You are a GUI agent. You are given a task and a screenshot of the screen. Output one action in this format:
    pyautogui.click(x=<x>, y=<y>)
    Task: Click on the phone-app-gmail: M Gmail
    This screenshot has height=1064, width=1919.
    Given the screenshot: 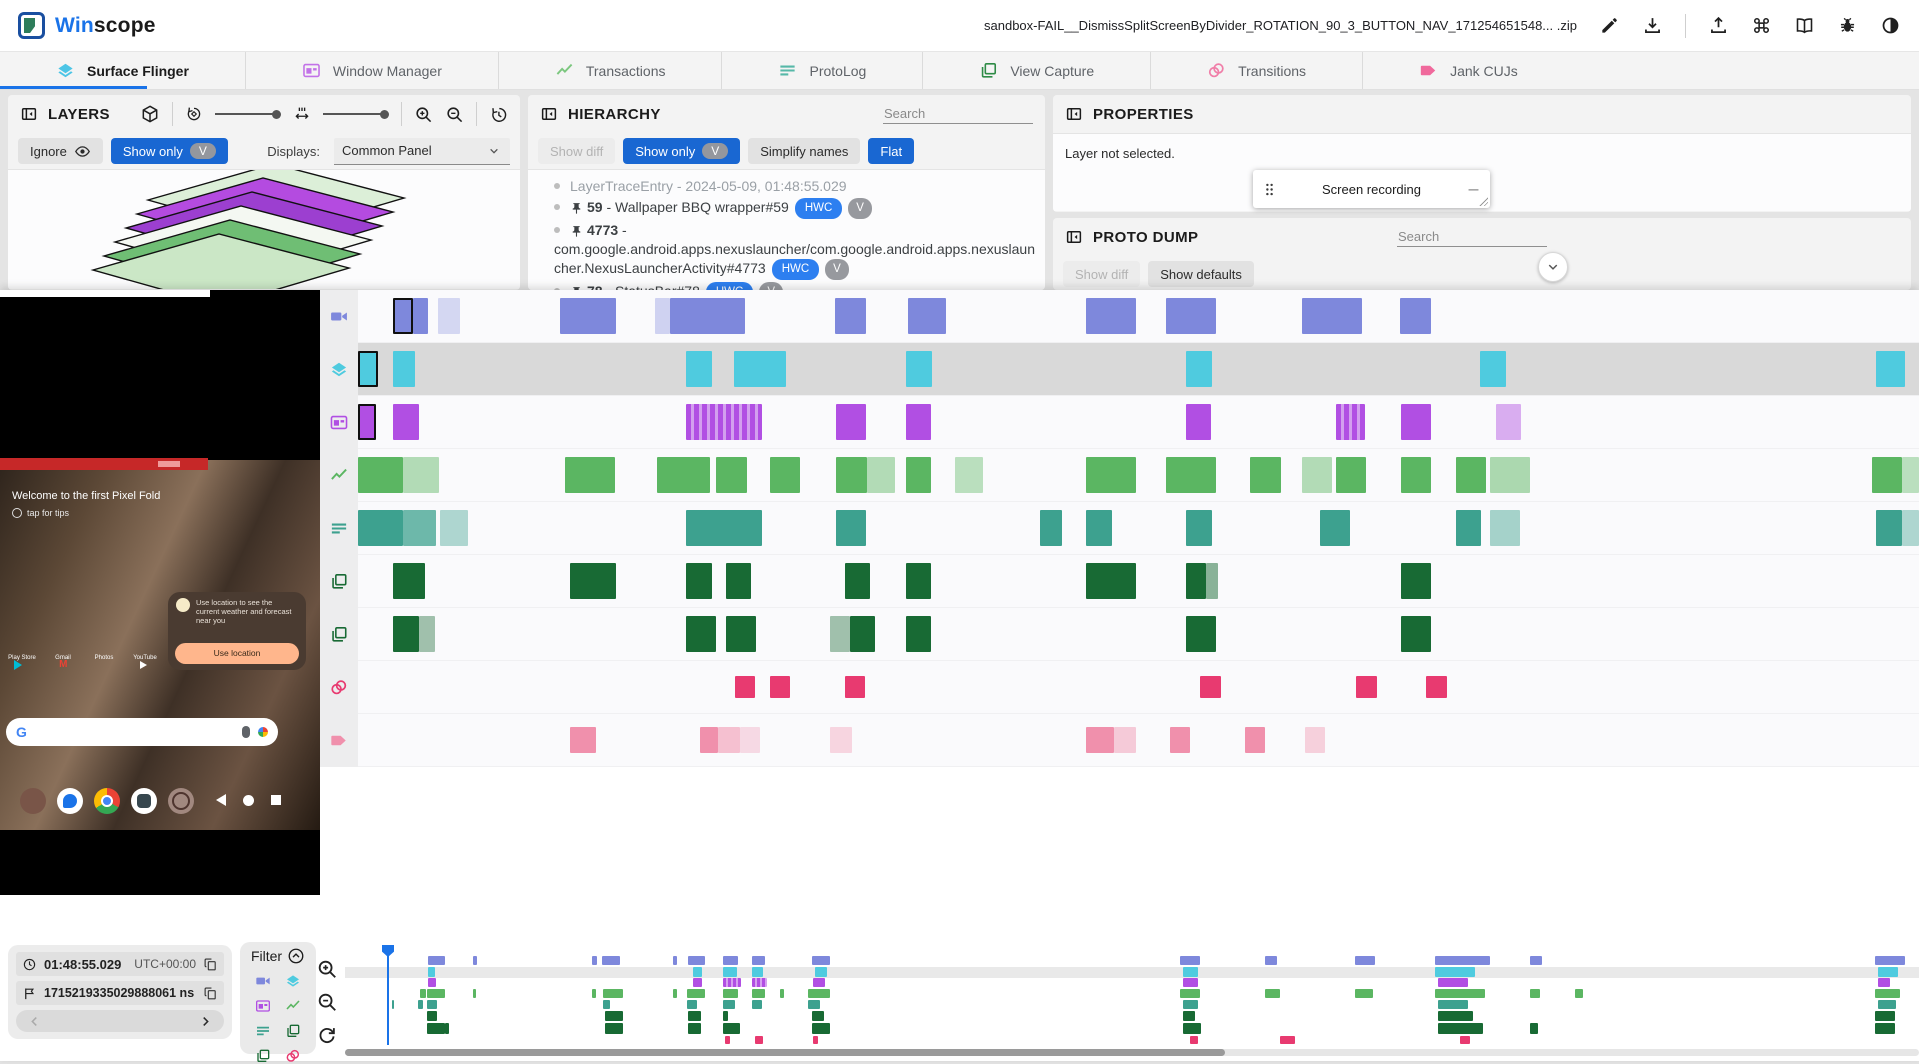 What is the action you would take?
    pyautogui.click(x=63, y=662)
    